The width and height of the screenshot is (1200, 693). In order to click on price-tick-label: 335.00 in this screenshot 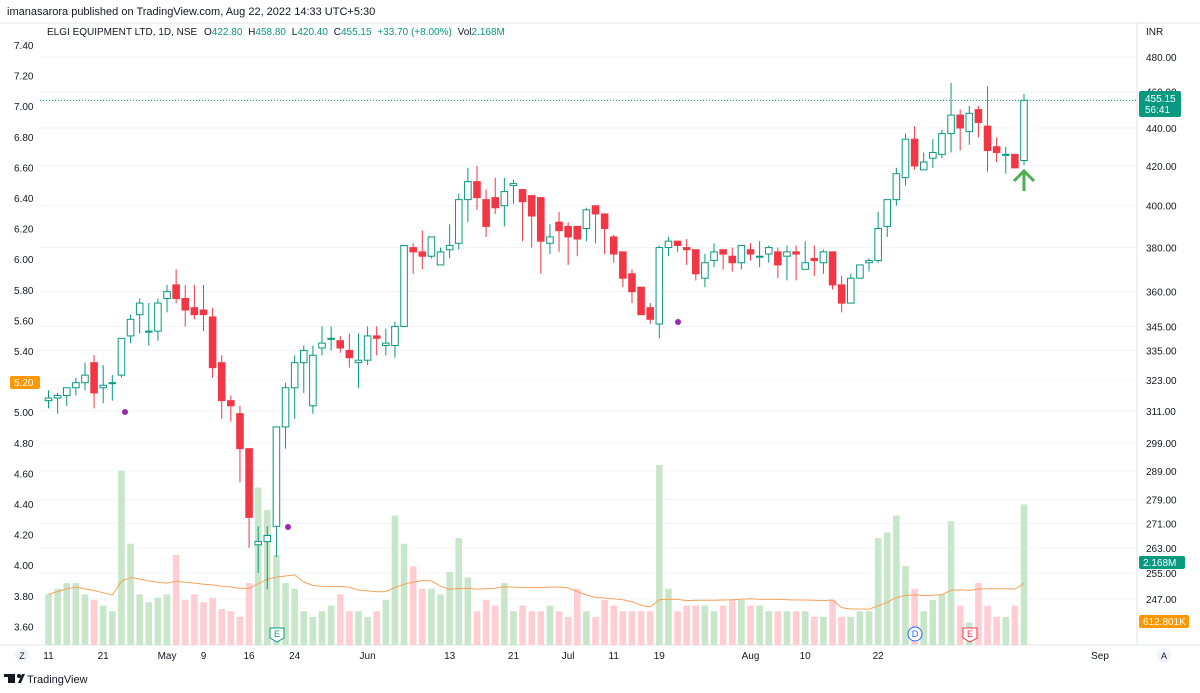, I will do `click(1161, 351)`.